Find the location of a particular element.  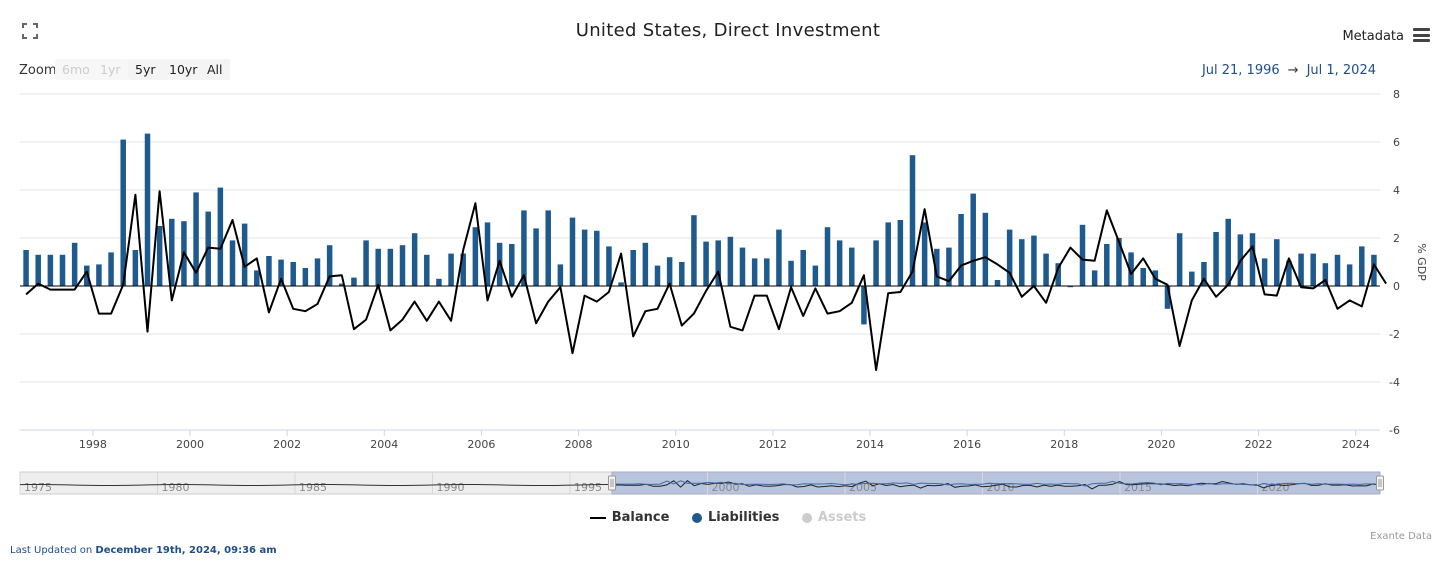

x-tick-label: 2000 is located at coordinates (190, 444).